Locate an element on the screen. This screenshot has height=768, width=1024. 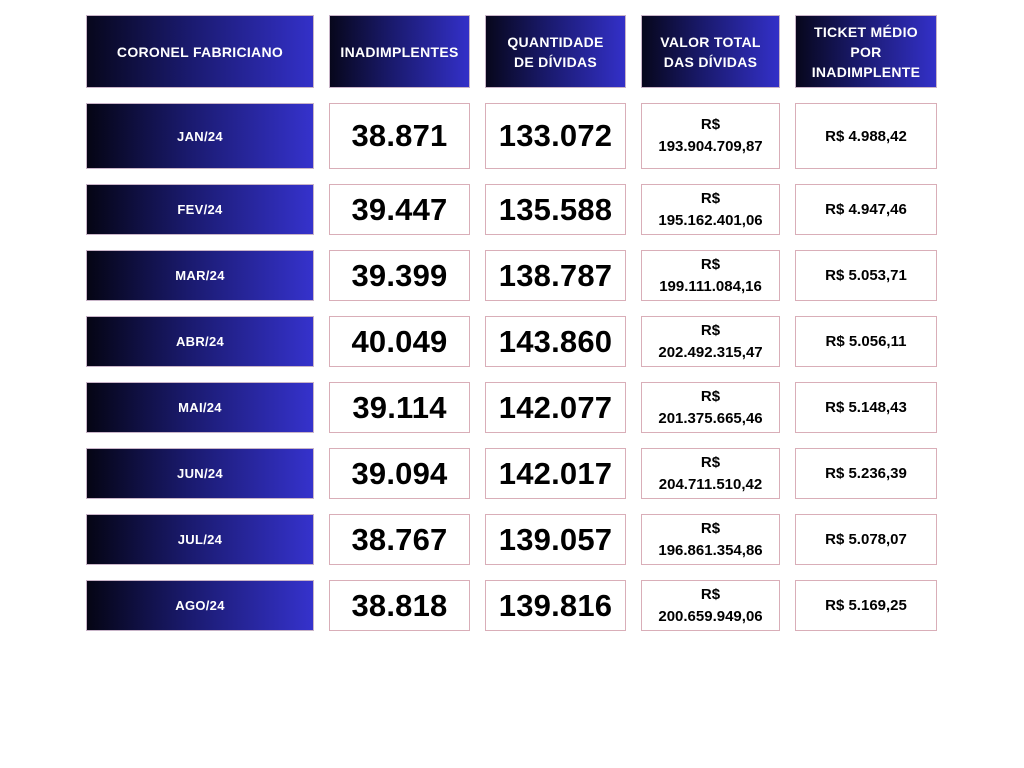
defaulters-cell: 40.049 is located at coordinates (399, 341).